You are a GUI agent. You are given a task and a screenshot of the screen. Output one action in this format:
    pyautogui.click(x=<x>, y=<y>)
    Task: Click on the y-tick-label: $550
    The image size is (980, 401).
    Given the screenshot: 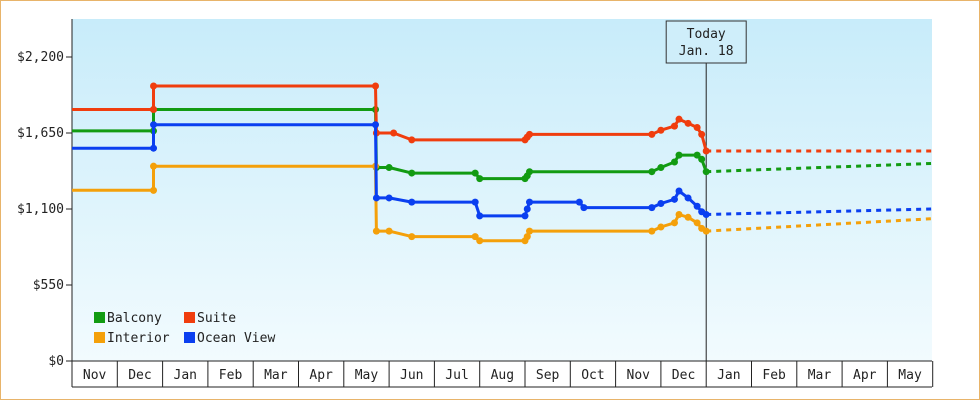 What is the action you would take?
    pyautogui.click(x=48, y=285)
    